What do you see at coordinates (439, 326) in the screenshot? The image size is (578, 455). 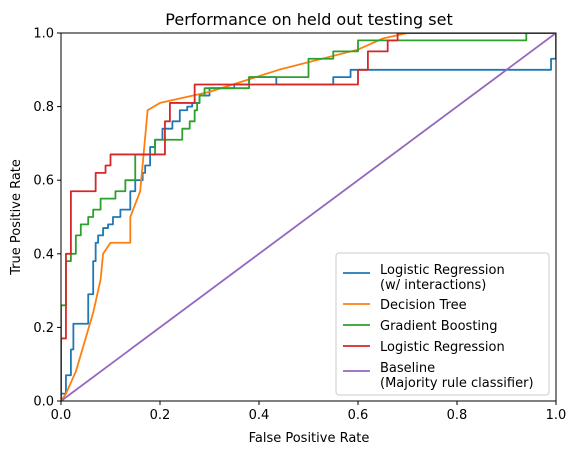 I see `legend-label-2: Gradient Boosting` at bounding box center [439, 326].